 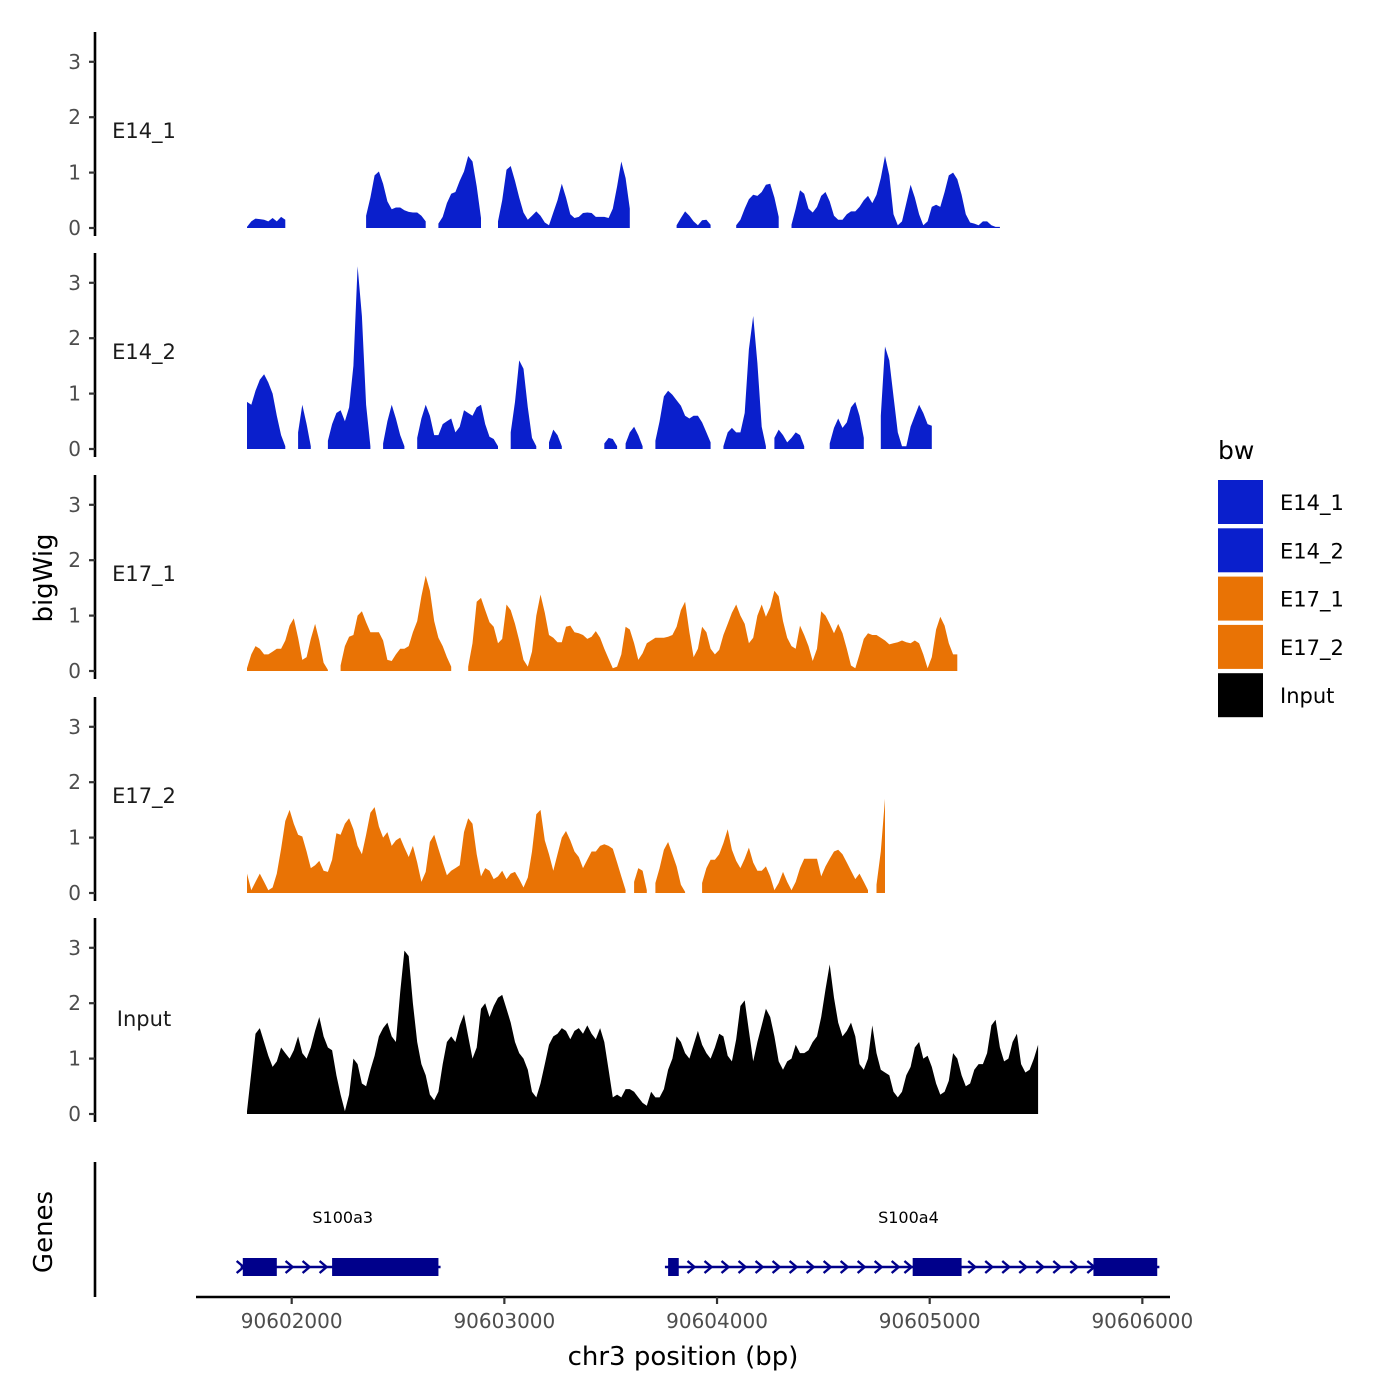 What do you see at coordinates (144, 796) in the screenshot?
I see `track-label: E17_2` at bounding box center [144, 796].